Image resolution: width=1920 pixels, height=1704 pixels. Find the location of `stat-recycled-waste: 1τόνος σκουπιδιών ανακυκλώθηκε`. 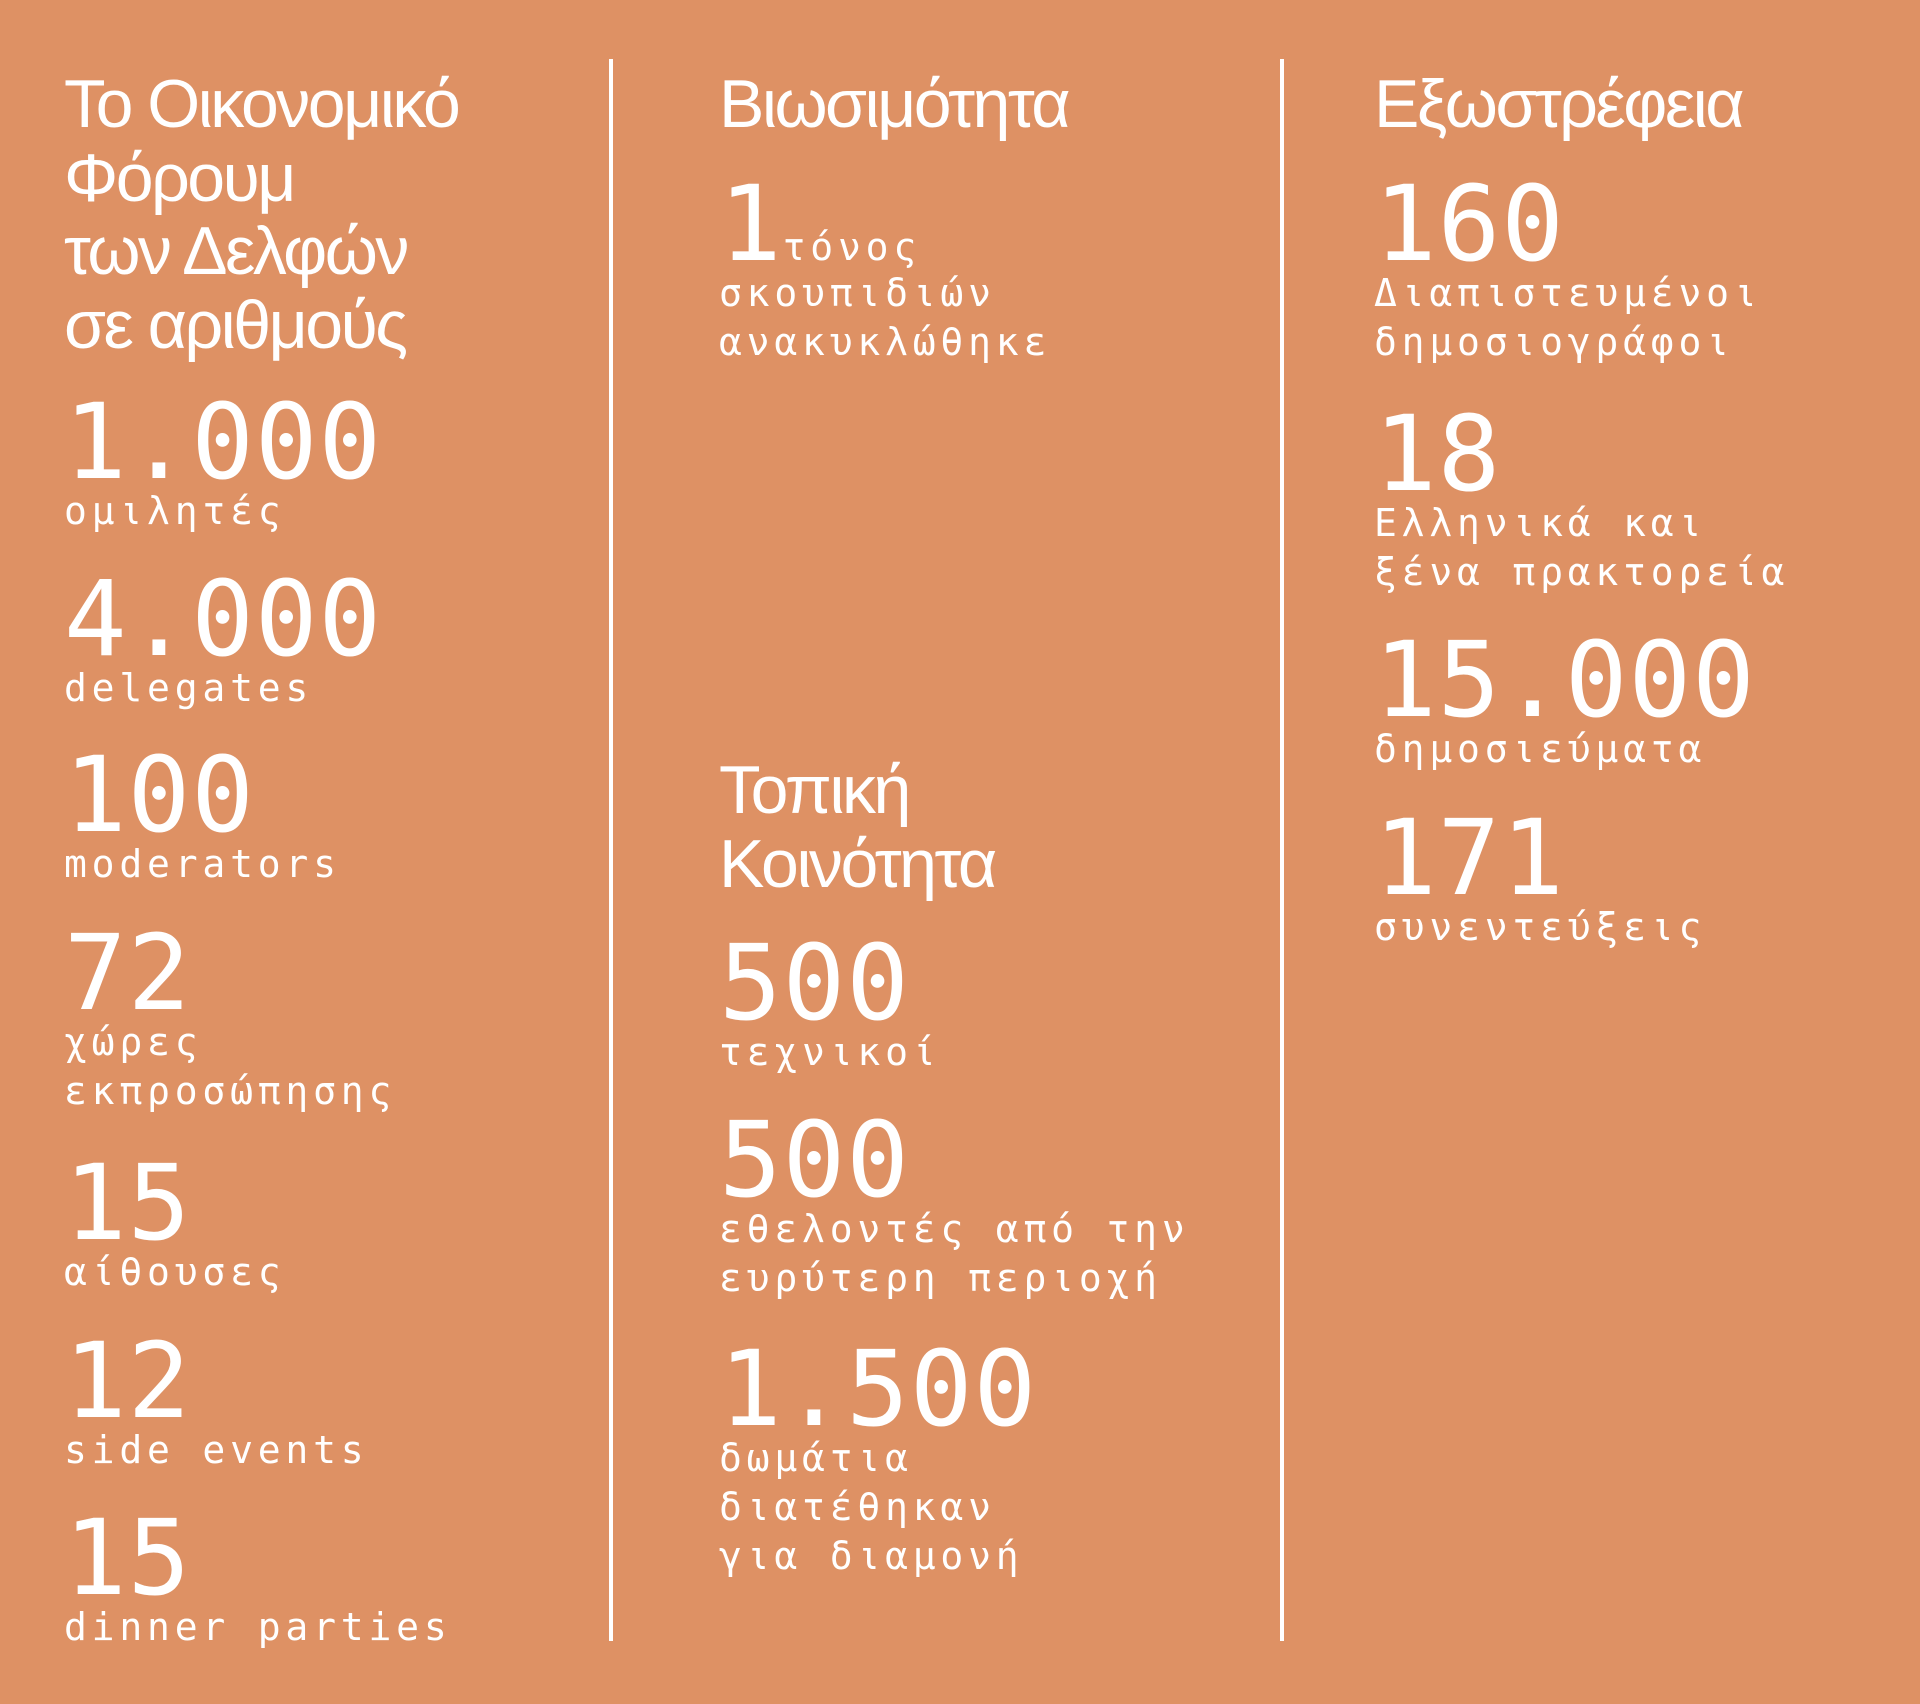

stat-recycled-waste: 1τόνος σκουπιδιών ανακυκλώθηκε is located at coordinates (885, 269).